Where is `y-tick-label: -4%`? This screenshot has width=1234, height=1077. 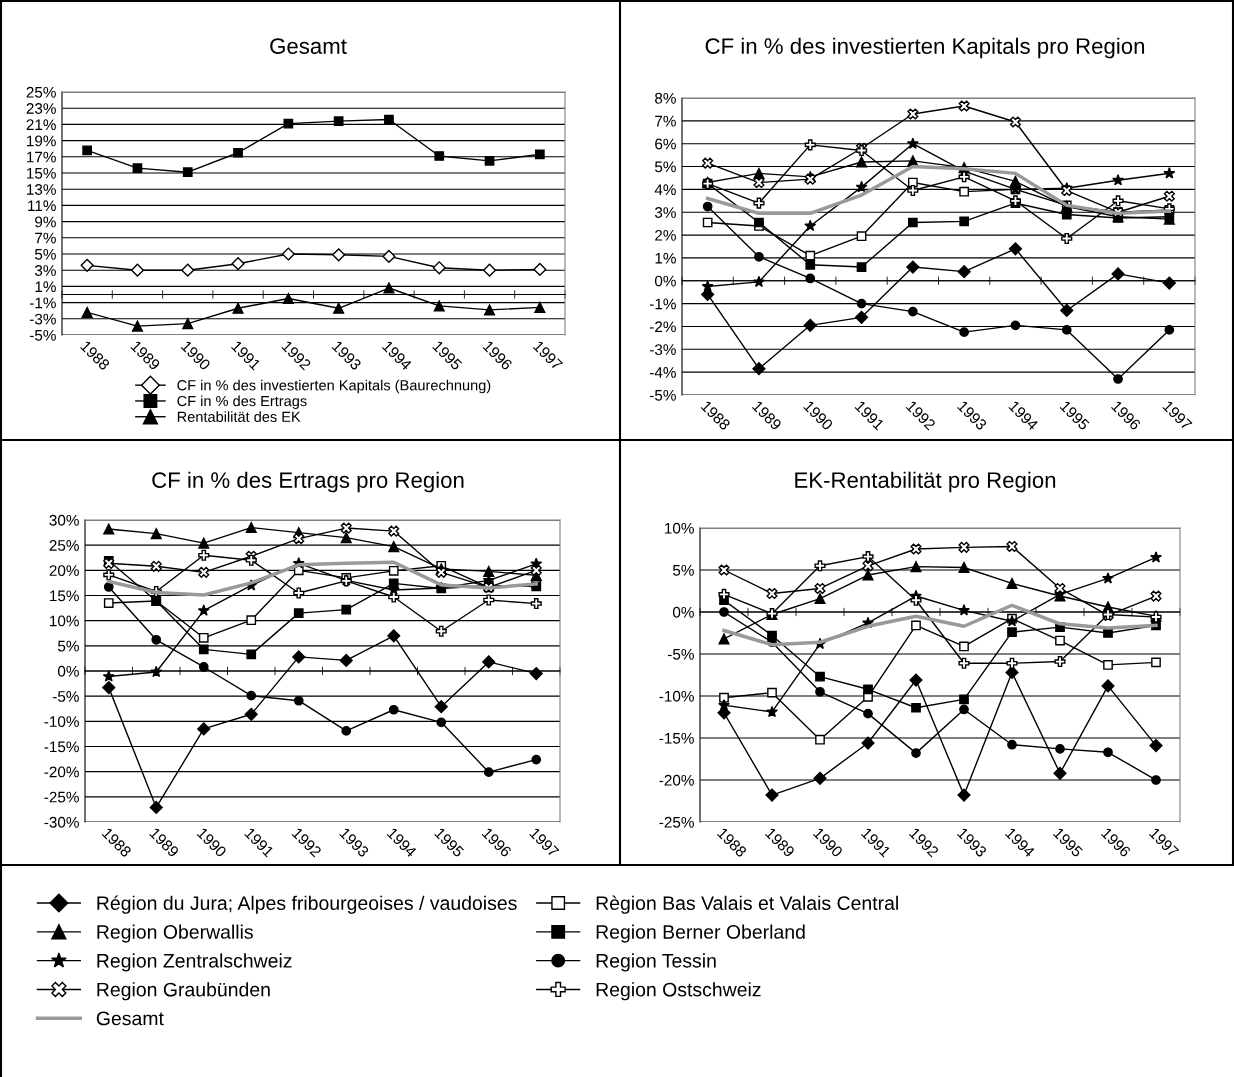 y-tick-label: -4% is located at coordinates (662, 372).